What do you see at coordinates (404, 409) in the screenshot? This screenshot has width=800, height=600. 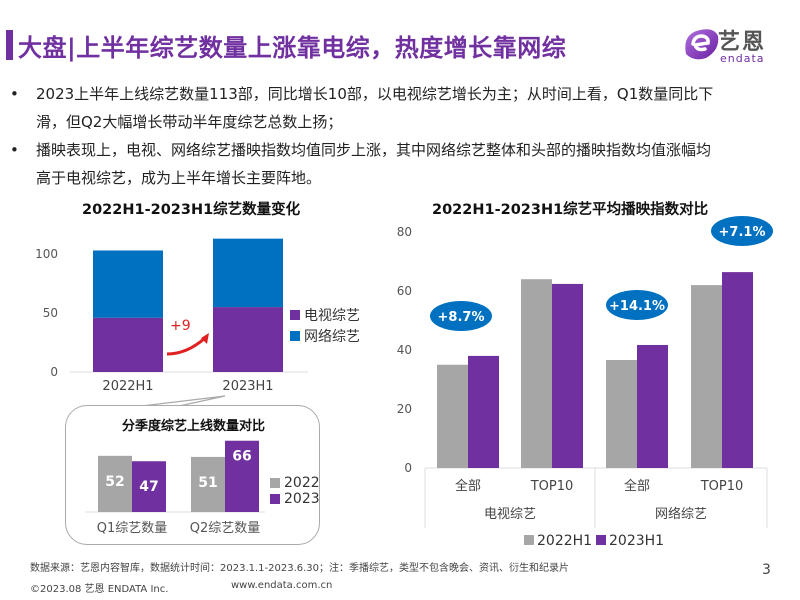 I see `y-tick-label: 20` at bounding box center [404, 409].